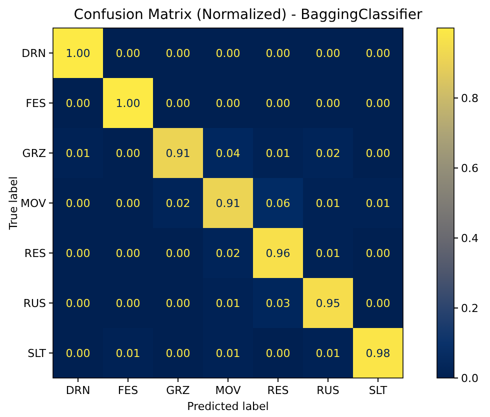 The width and height of the screenshot is (490, 417). I want to click on x-tick-label: FES, so click(128, 390).